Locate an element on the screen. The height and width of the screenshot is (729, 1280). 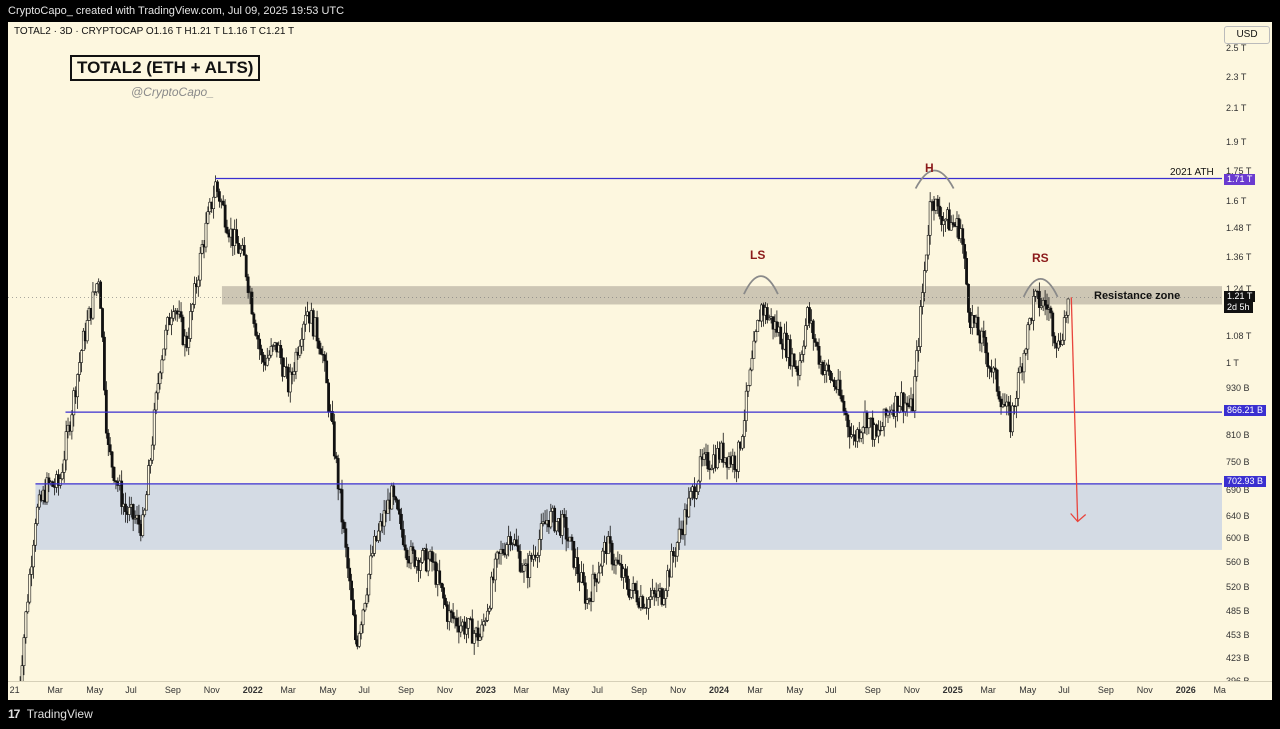
support-price-tag: 866.21 B is located at coordinates (1245, 410).